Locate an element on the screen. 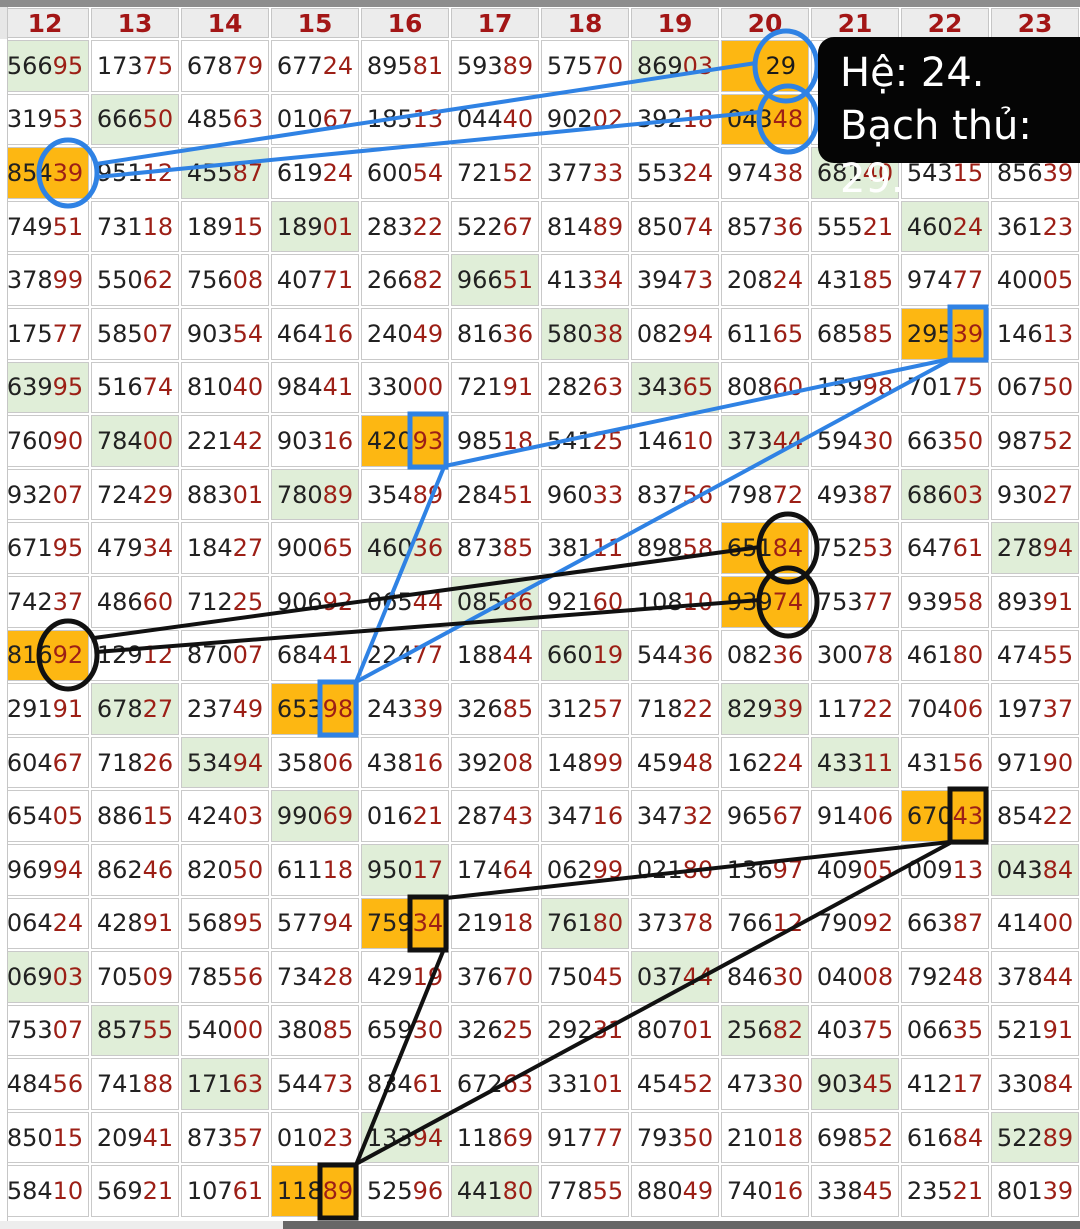 The image size is (1080, 1229). number-cell-r8-c22: 663 50 is located at coordinates (945, 441).